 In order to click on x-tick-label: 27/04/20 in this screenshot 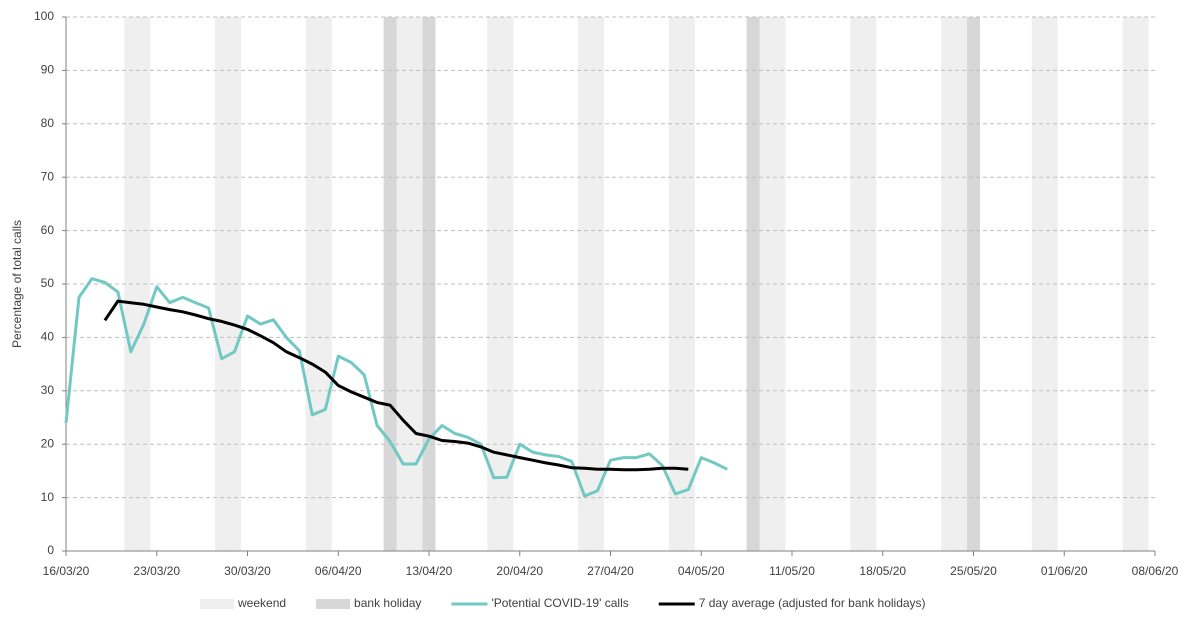, I will do `click(610, 571)`.